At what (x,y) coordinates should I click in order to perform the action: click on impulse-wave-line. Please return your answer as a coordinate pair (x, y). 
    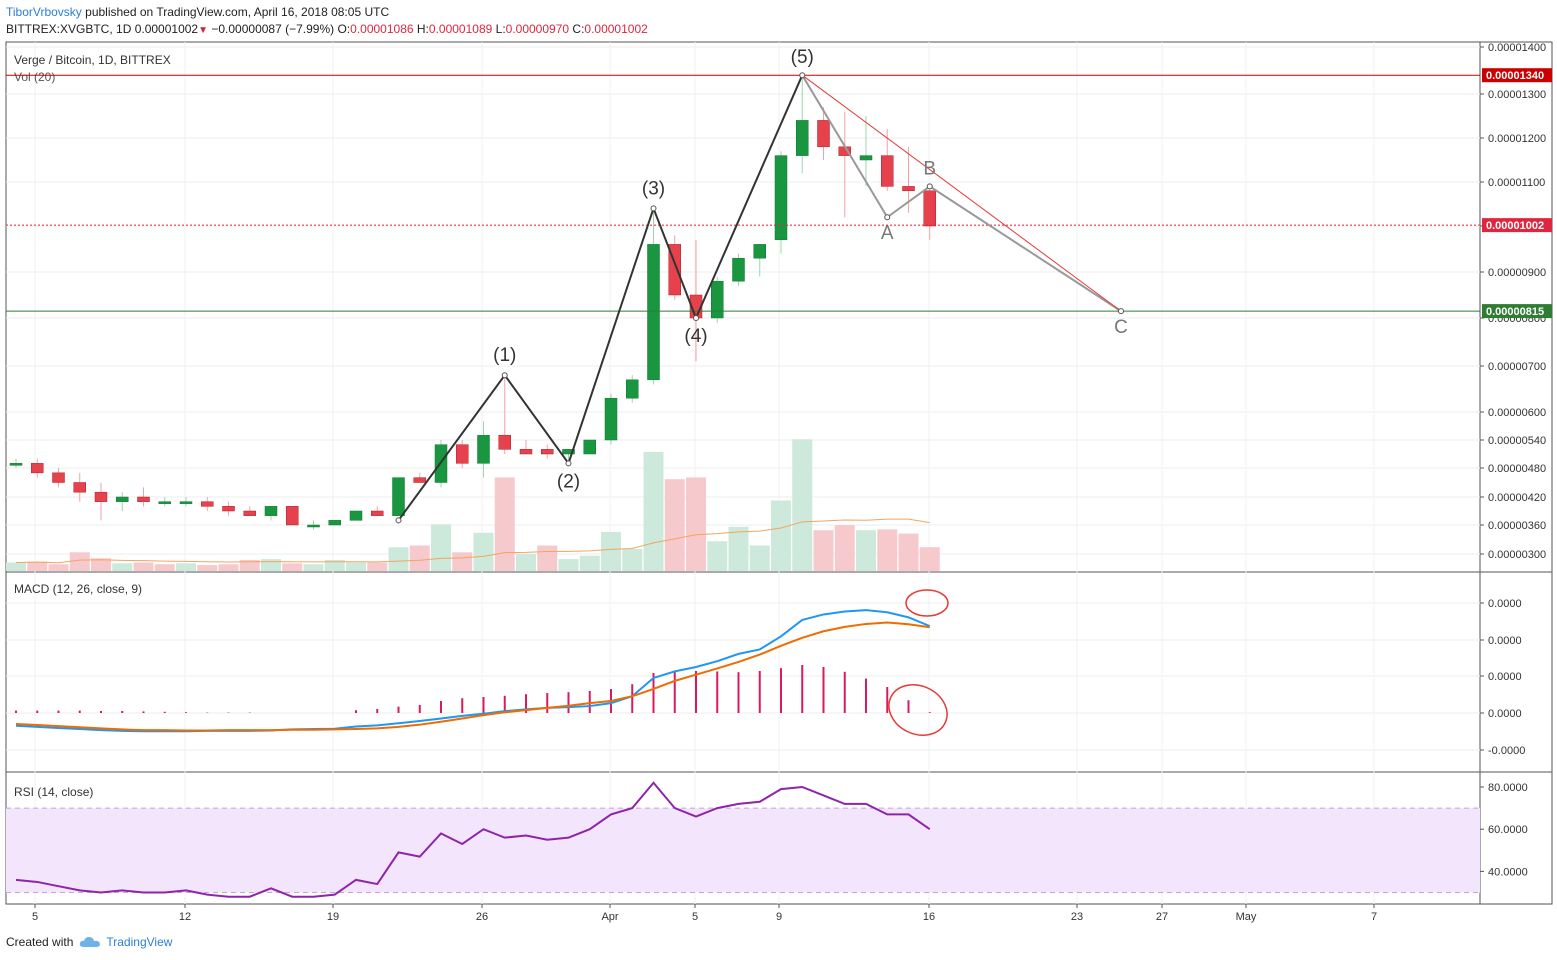
    Looking at the image, I should click on (600, 297).